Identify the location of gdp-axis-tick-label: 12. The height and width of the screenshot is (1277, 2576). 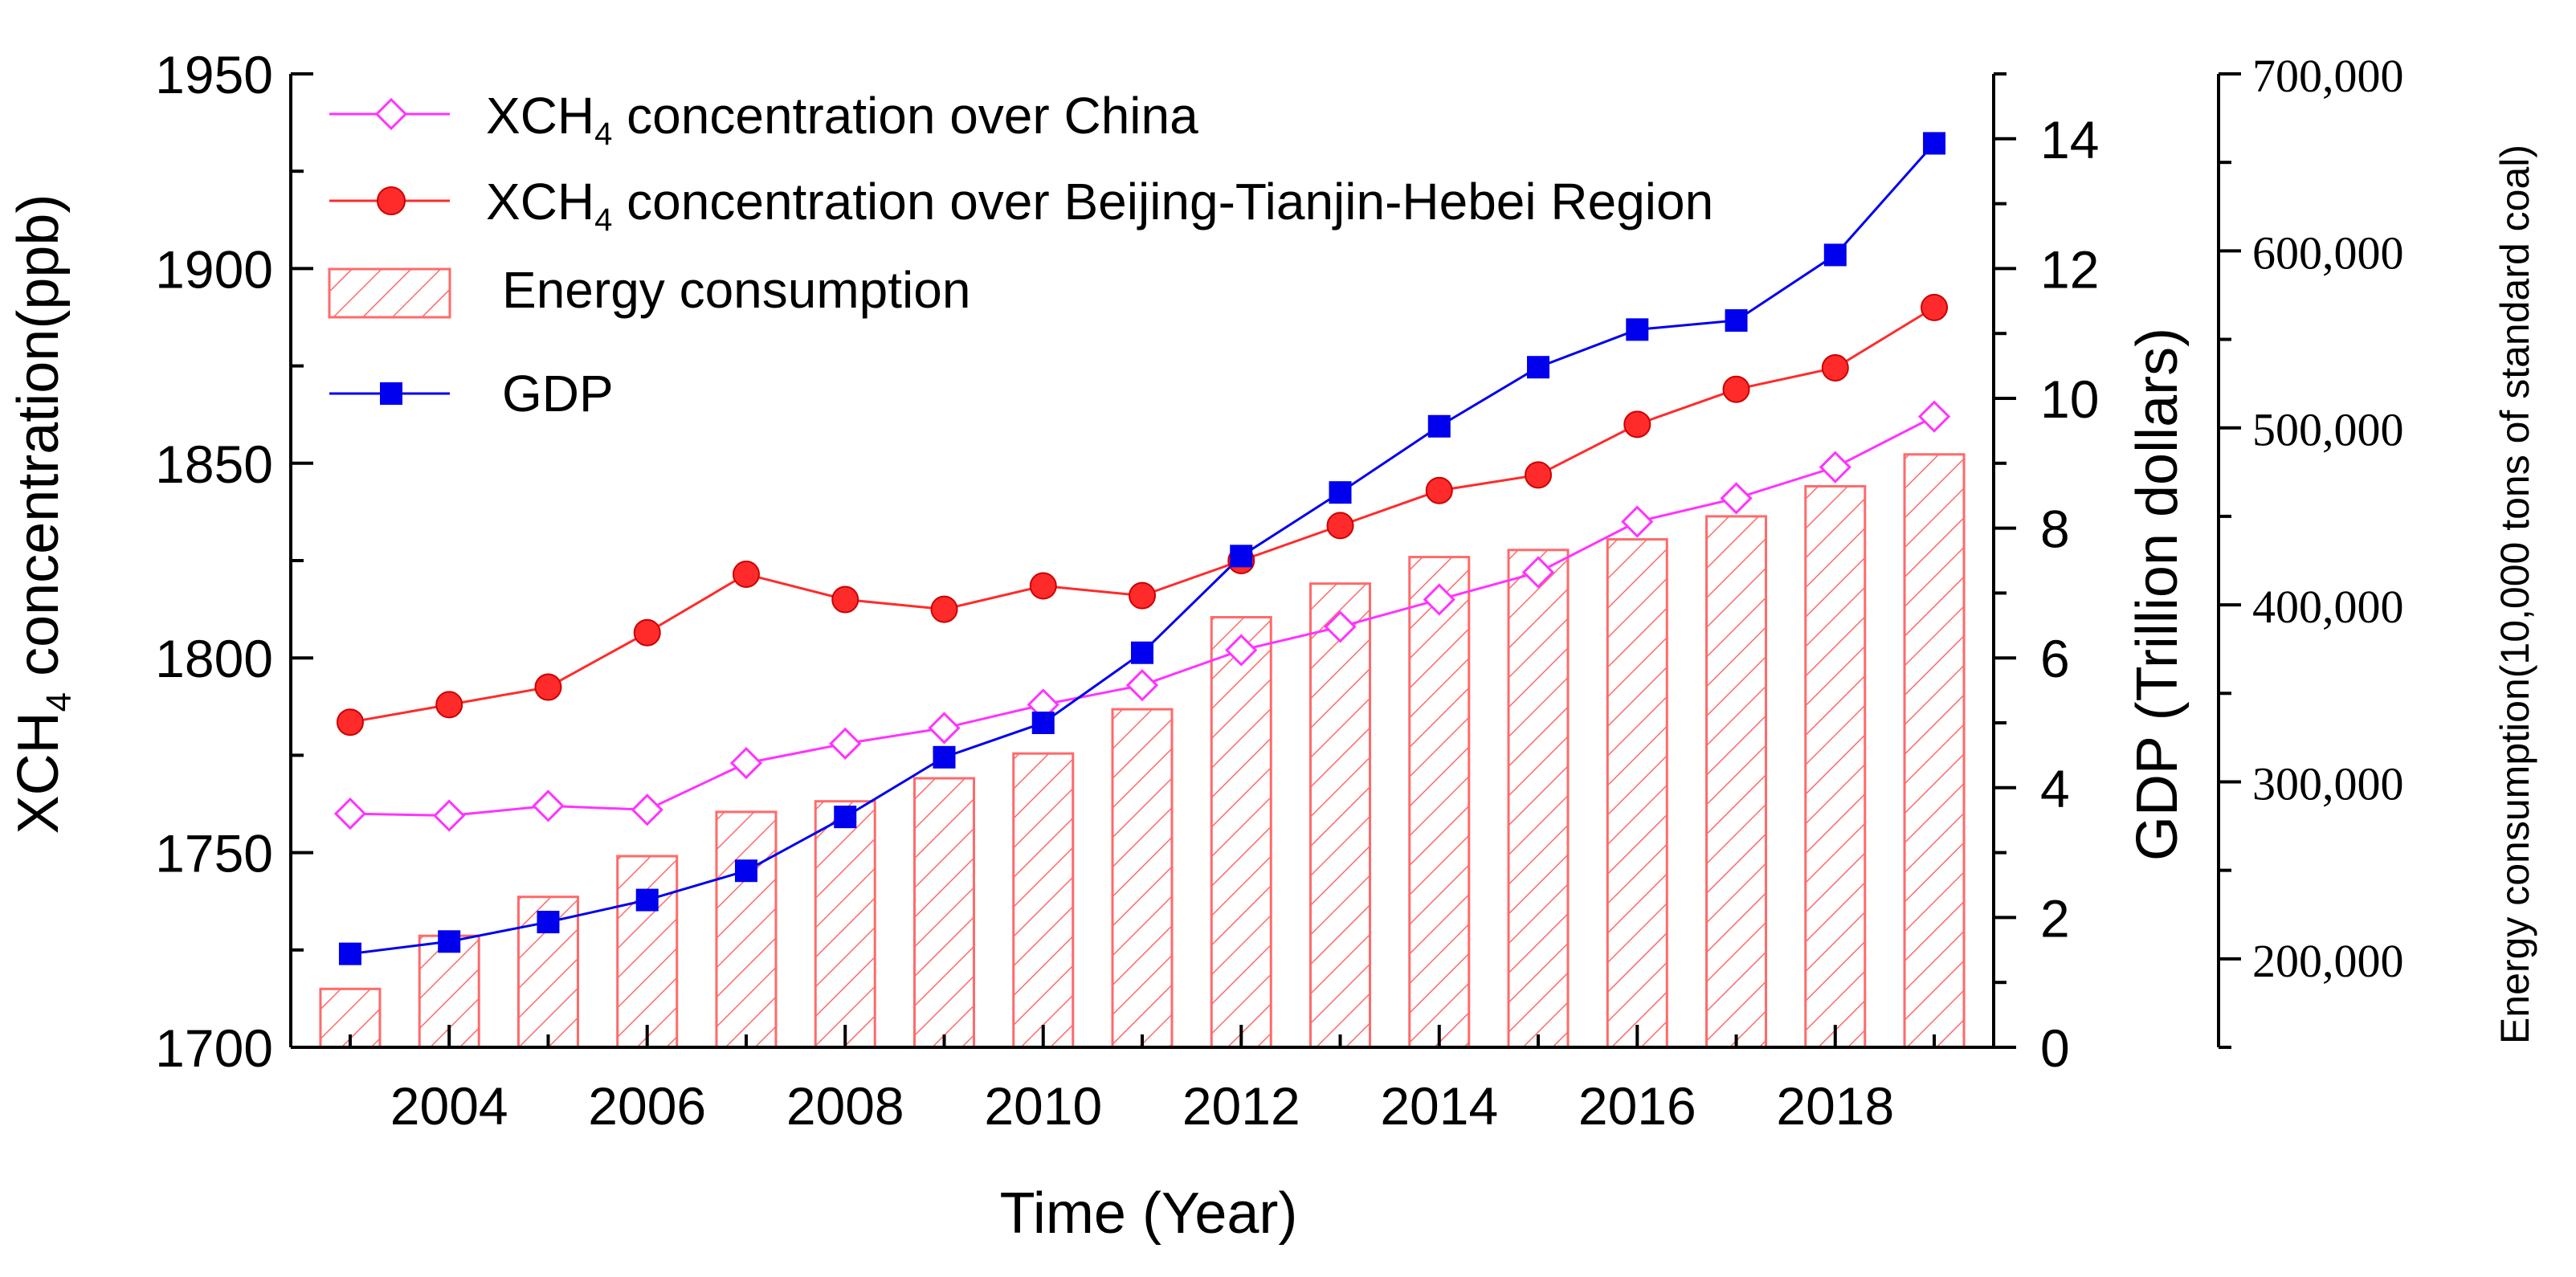
(2069, 269).